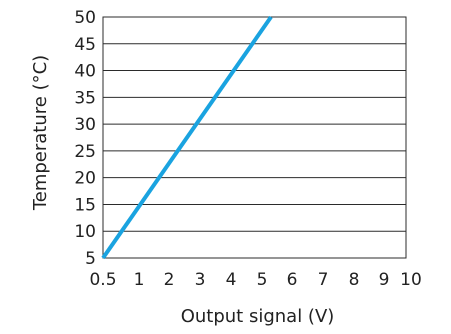 The image size is (451, 334). I want to click on x-axis-title: Output signal (V), so click(258, 316).